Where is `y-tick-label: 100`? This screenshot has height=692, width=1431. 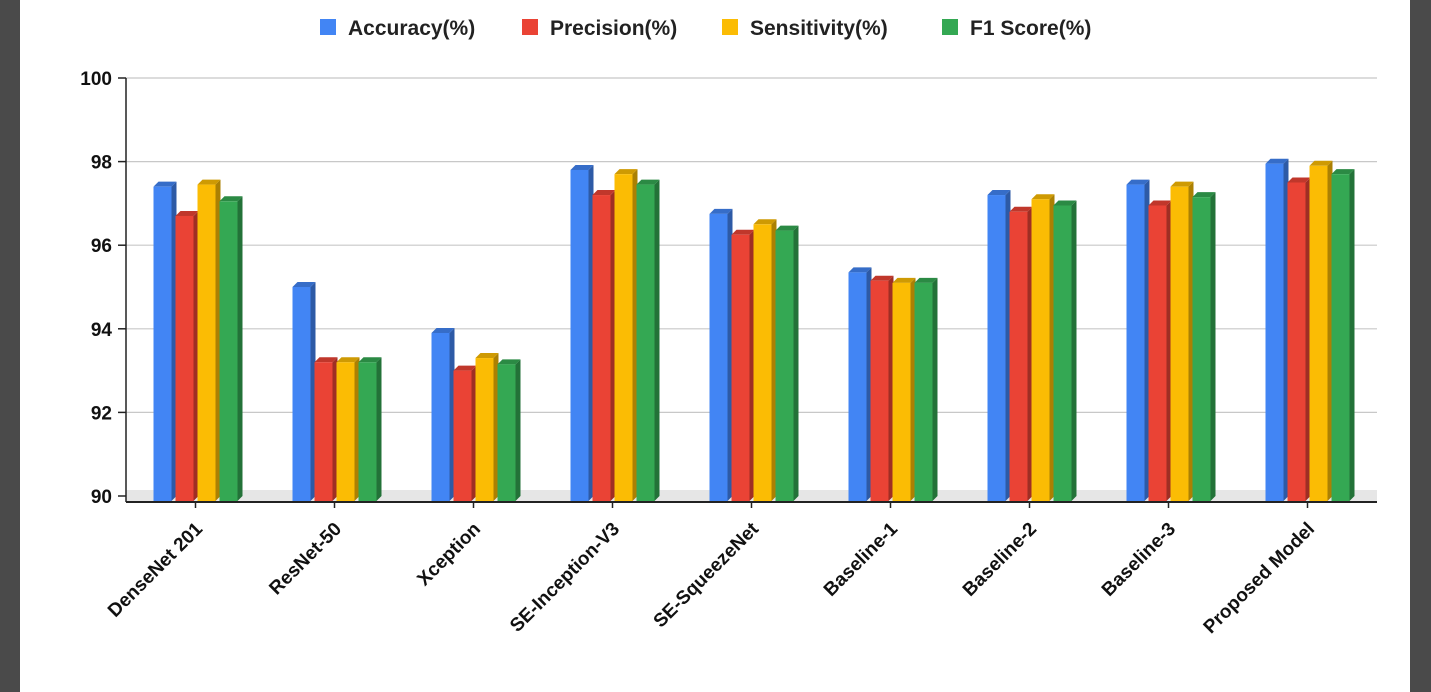
y-tick-label: 100 is located at coordinates (96, 79).